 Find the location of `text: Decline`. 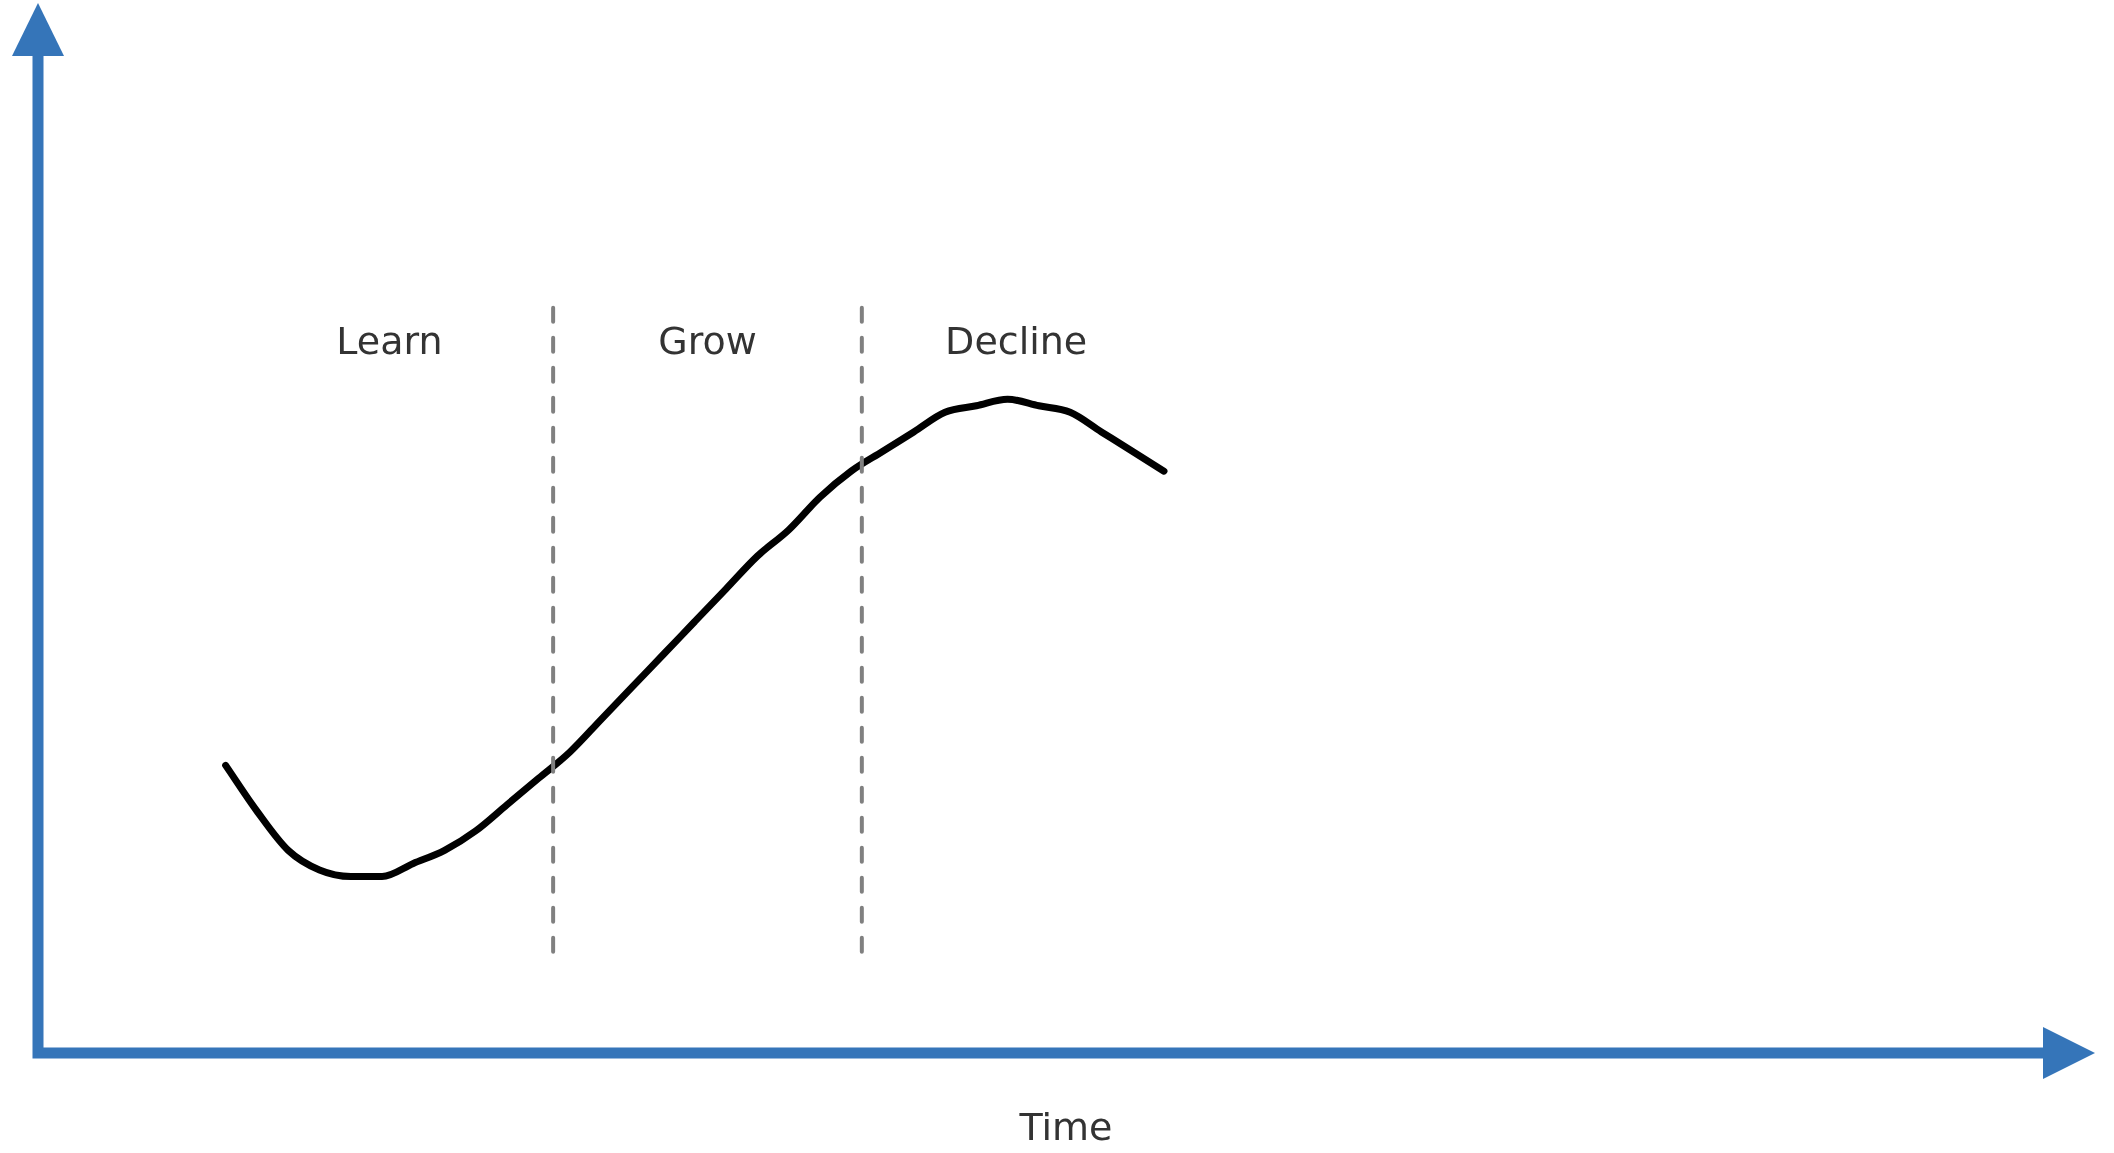

text: Decline is located at coordinates (1016, 341).